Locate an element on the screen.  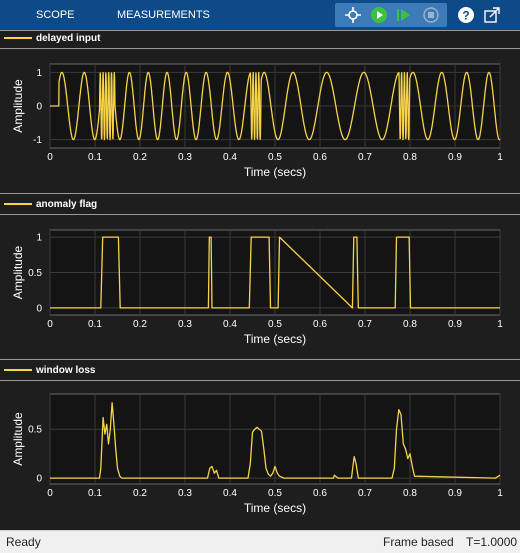
status-time: T=1.0000 is located at coordinates (492, 542).